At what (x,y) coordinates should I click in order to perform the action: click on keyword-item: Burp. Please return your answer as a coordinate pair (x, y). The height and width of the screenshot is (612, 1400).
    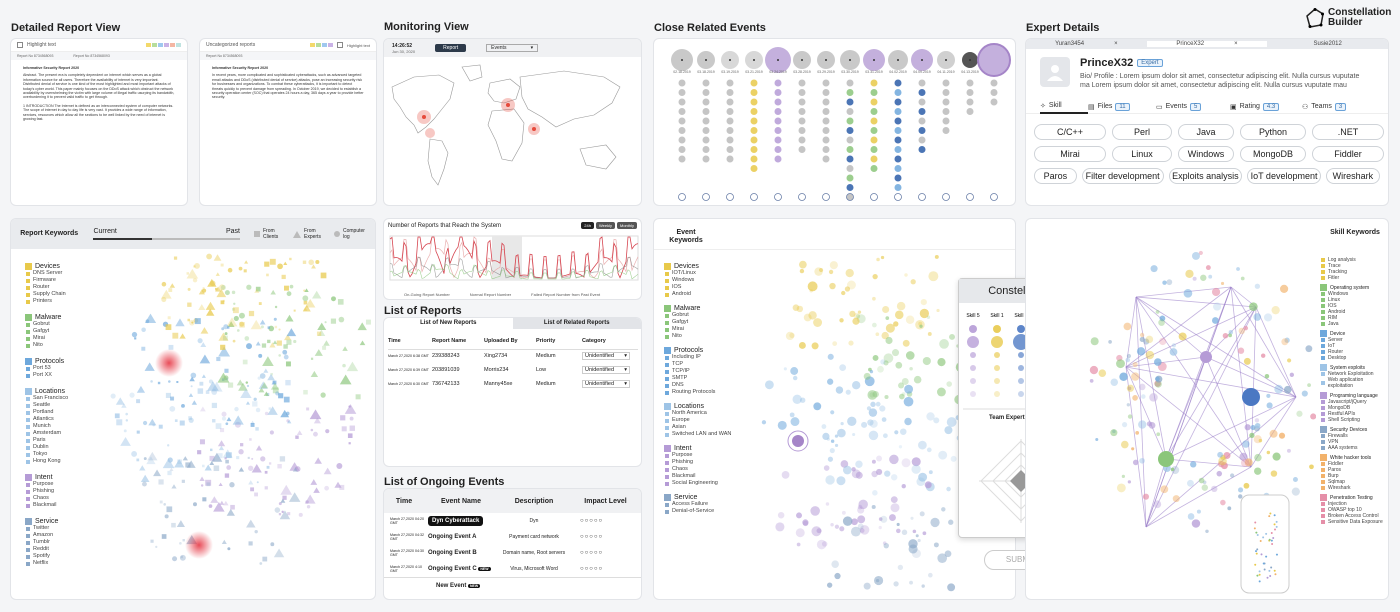
    Looking at the image, I should click on (1353, 476).